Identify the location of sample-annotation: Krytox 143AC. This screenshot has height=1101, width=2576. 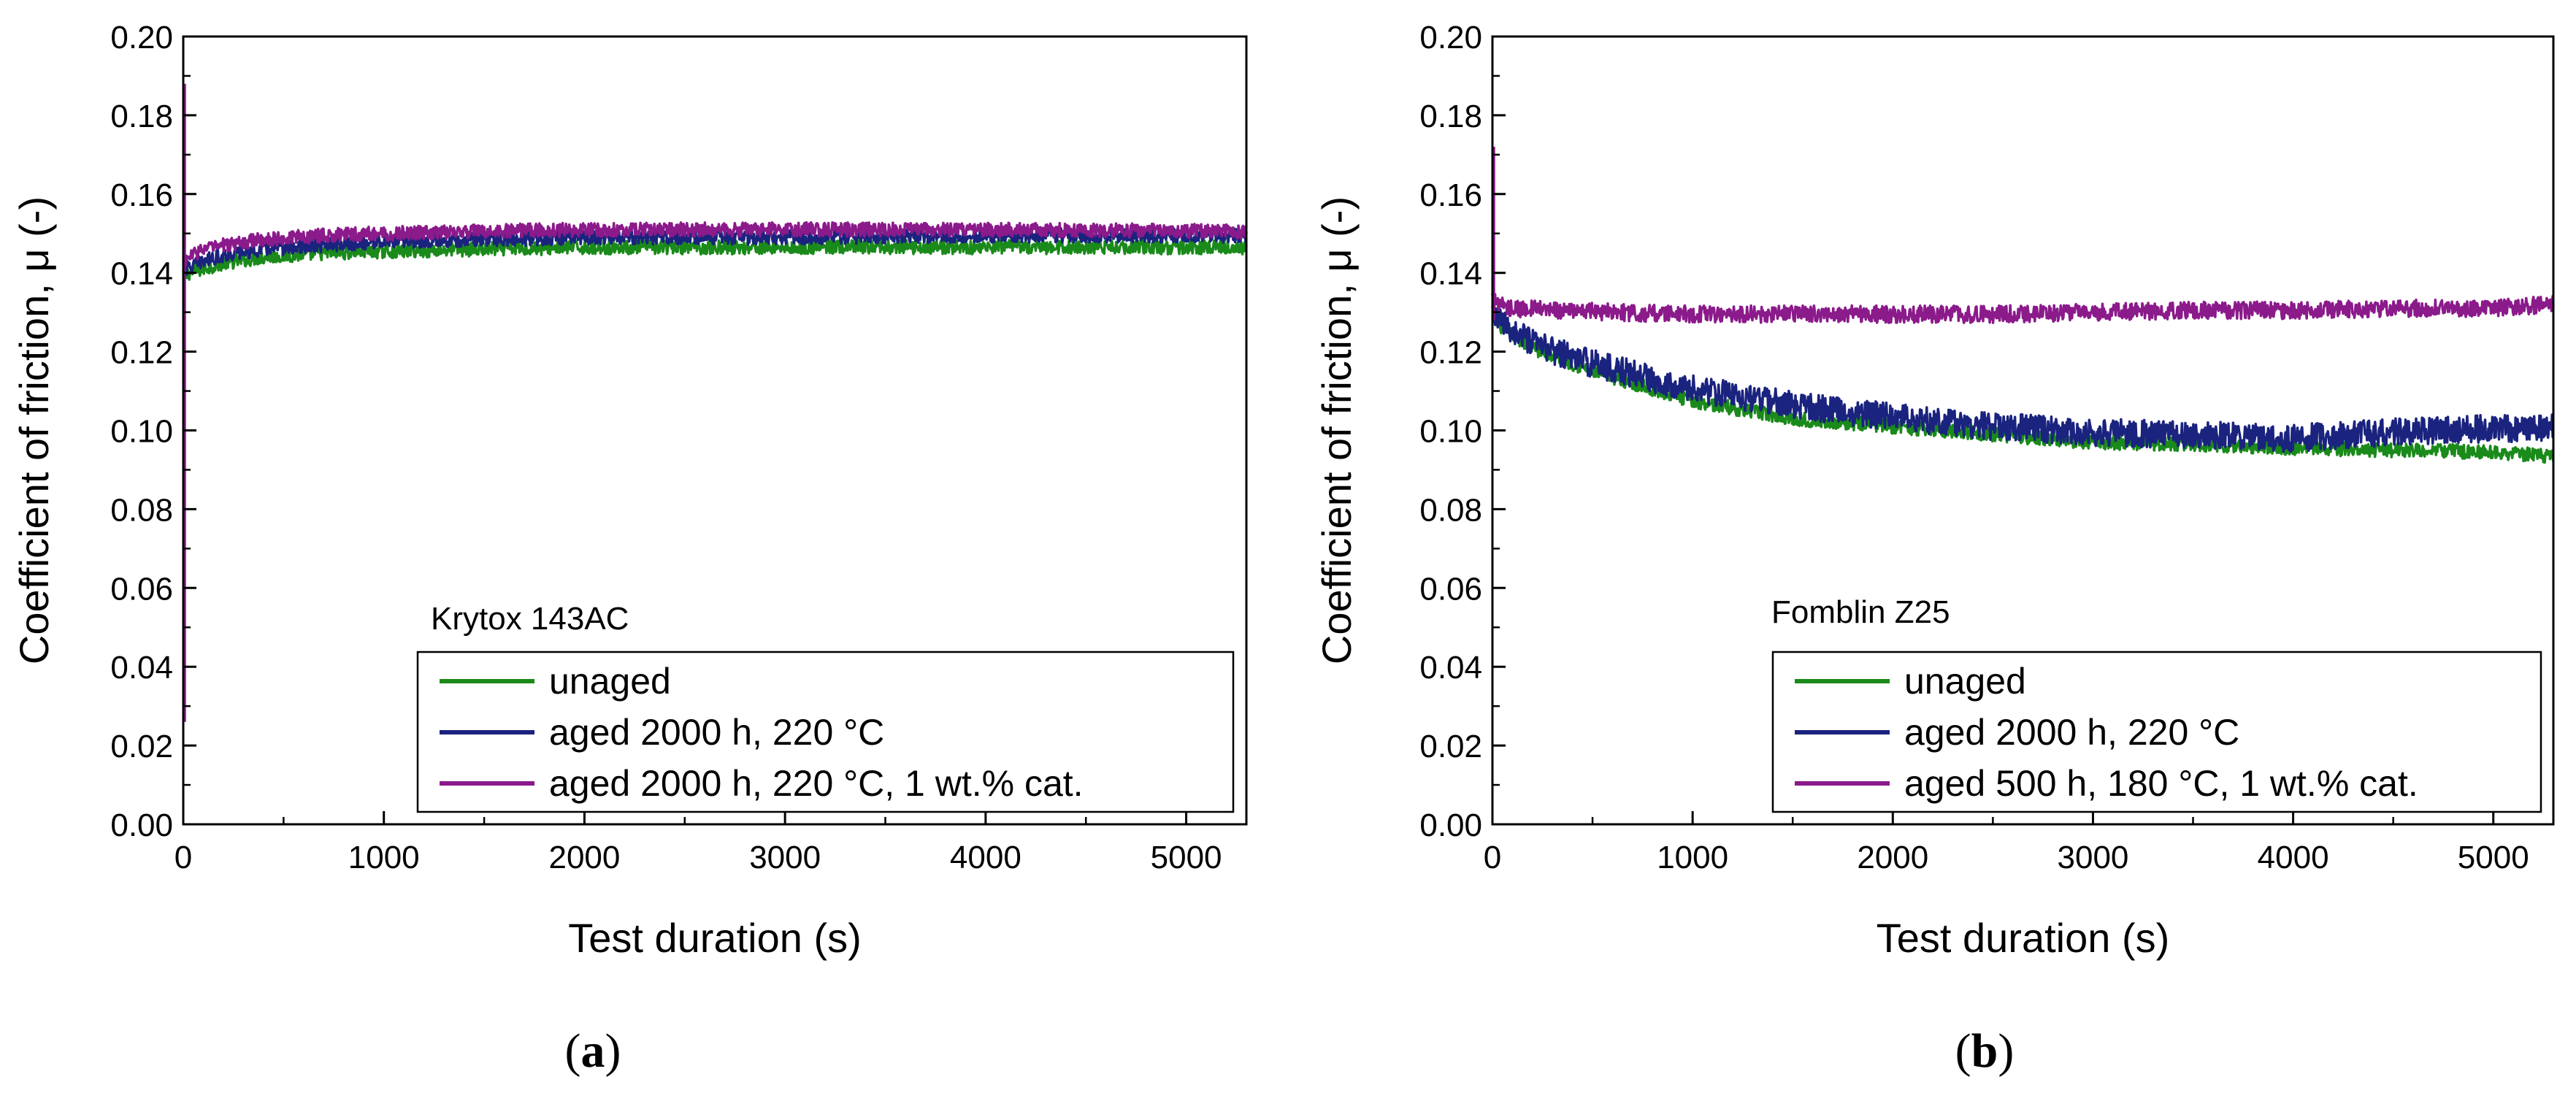
(530, 619).